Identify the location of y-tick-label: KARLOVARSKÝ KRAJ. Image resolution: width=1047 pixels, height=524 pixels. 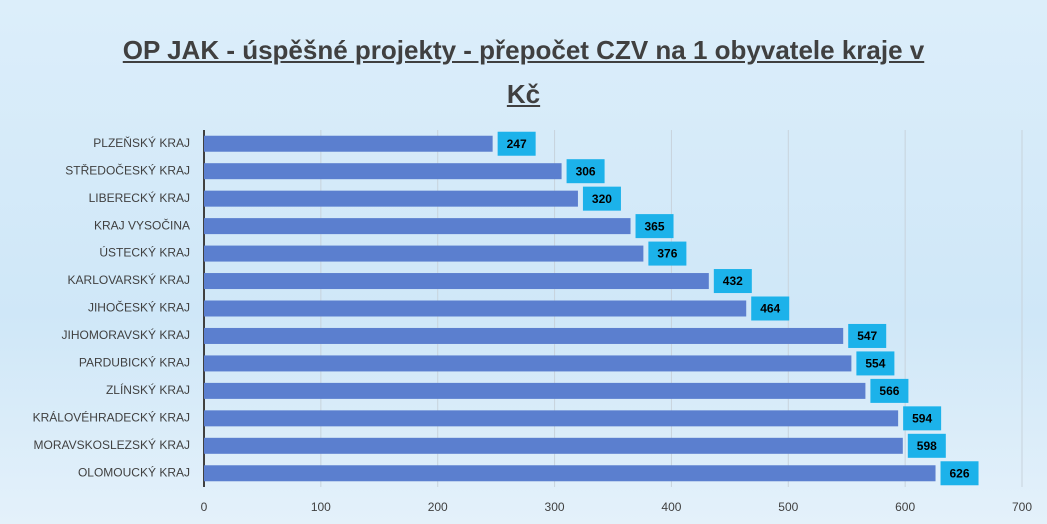
(129, 279).